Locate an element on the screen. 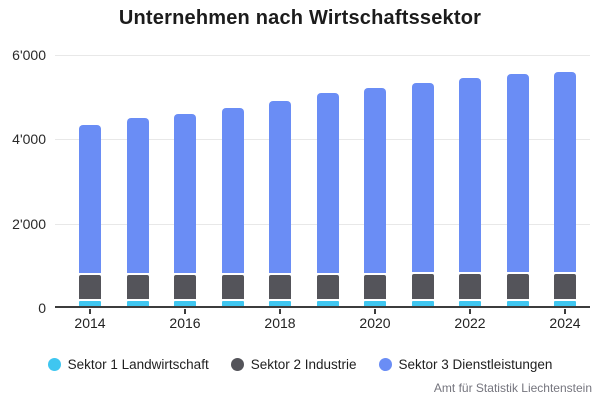 The height and width of the screenshot is (400, 600). y-axis-tick-label: 6'000 is located at coordinates (29, 55).